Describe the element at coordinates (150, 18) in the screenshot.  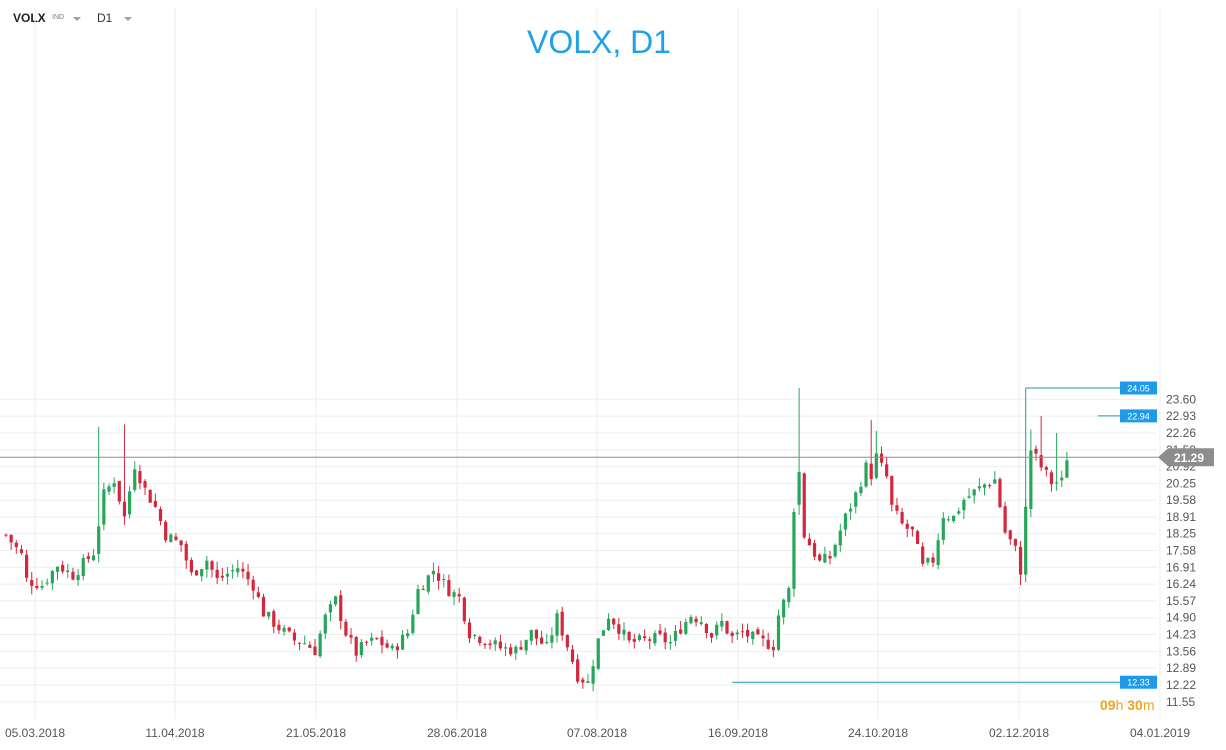
I see `chart-toolbar: VOLX IND D1` at that location.